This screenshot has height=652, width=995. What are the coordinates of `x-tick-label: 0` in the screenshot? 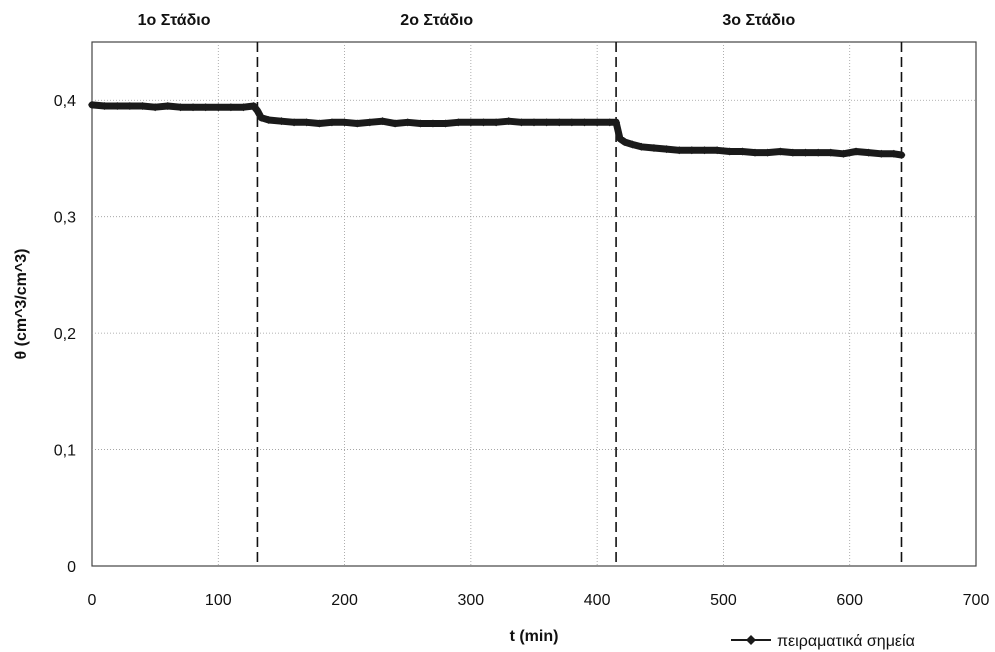 It's located at (92, 600).